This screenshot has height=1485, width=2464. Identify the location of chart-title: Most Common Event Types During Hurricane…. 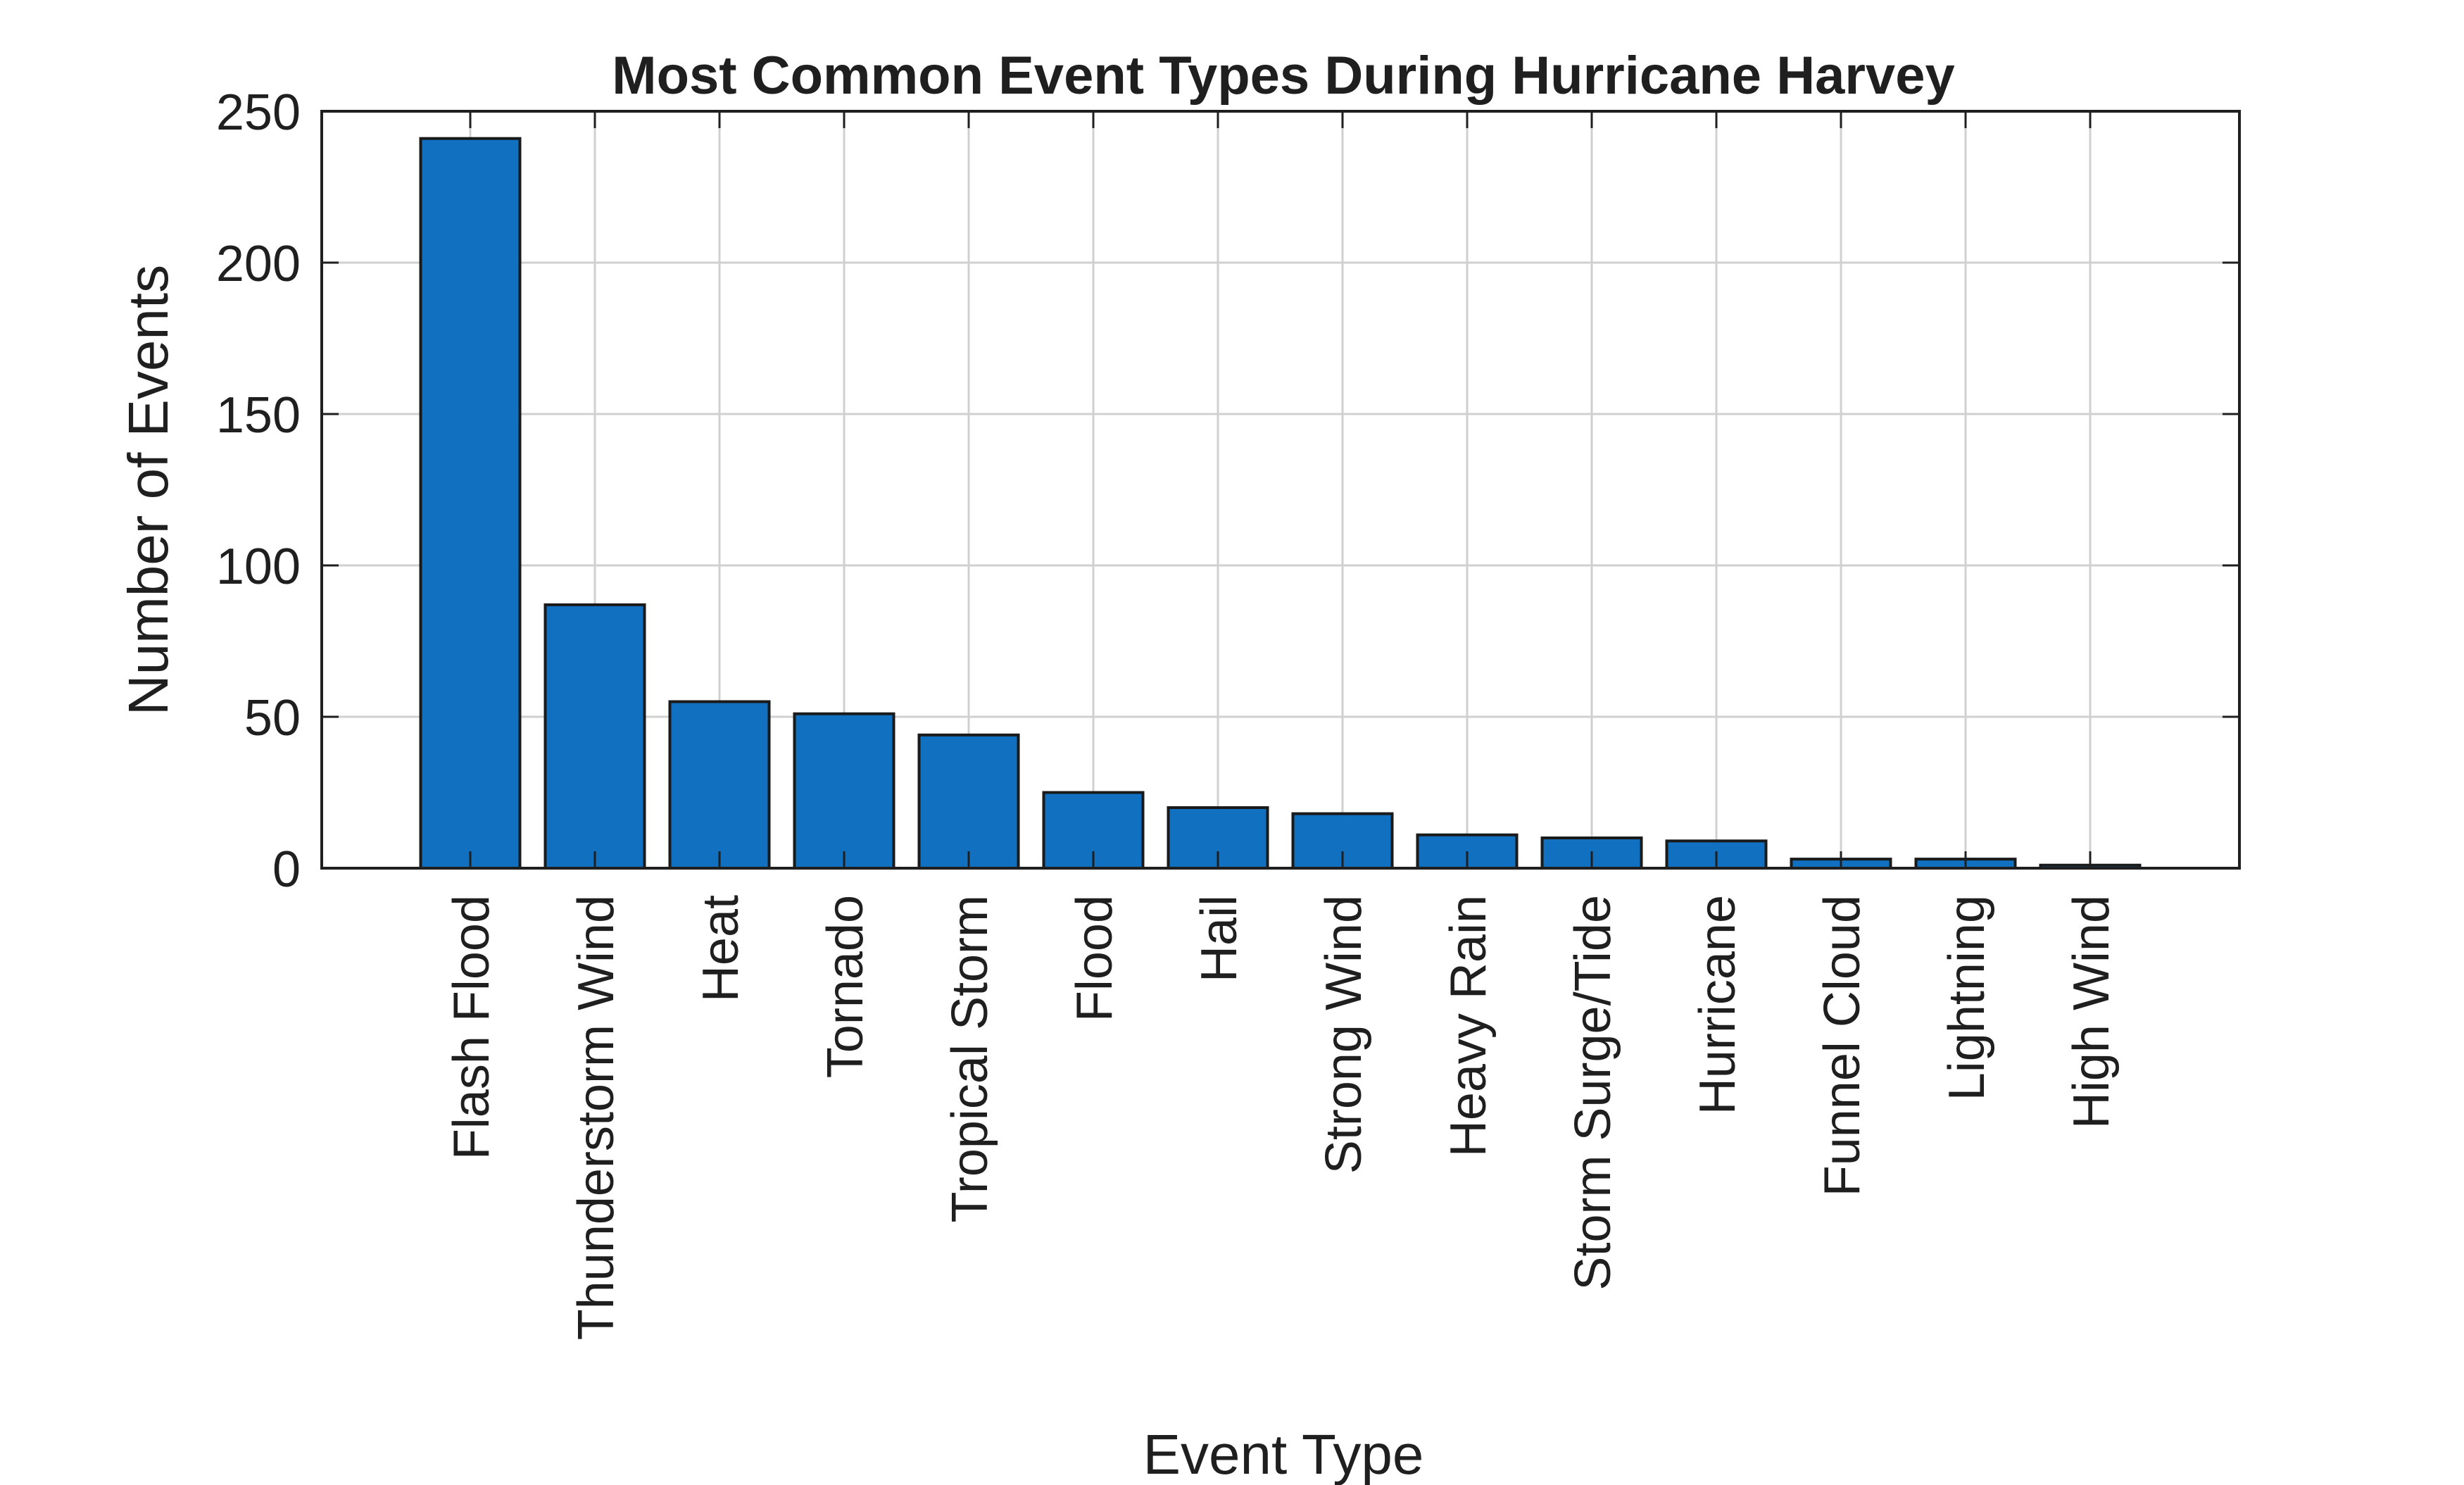
(1283, 76).